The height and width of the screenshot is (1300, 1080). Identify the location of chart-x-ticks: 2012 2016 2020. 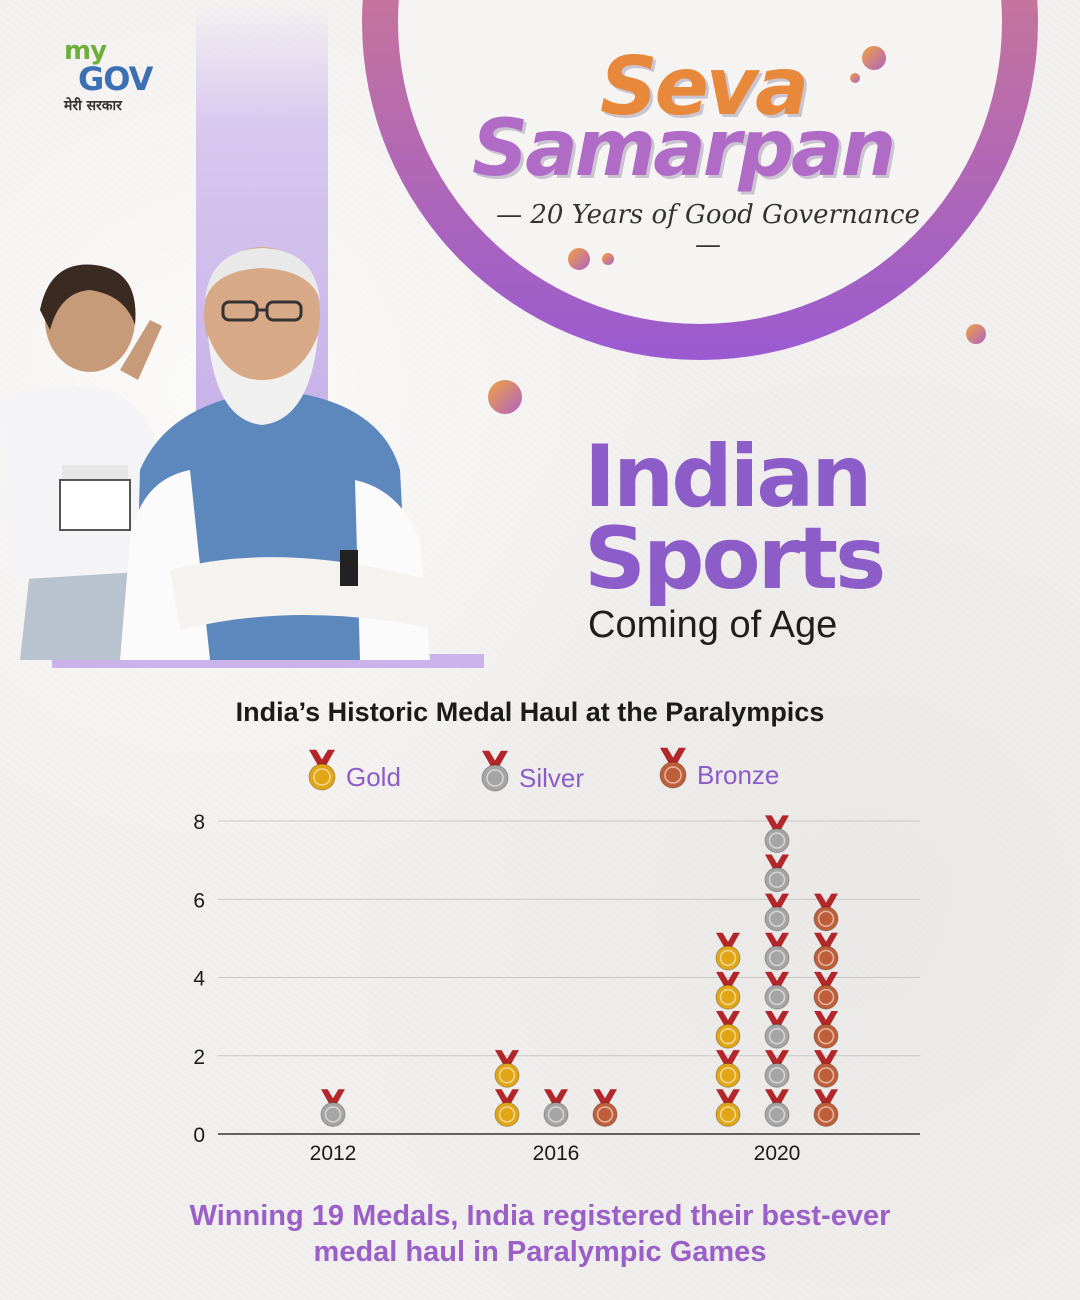
(555, 1153).